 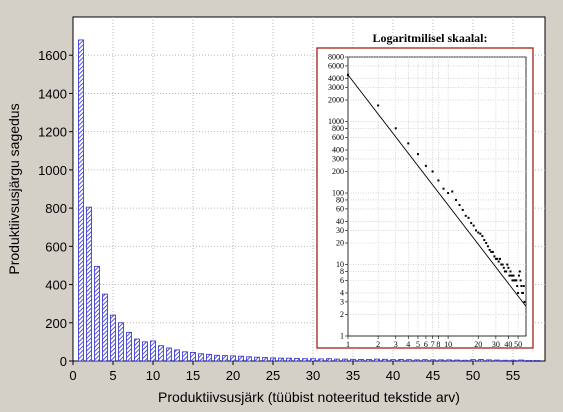 What do you see at coordinates (340, 264) in the screenshot?
I see `inset-y-tick-label: 10` at bounding box center [340, 264].